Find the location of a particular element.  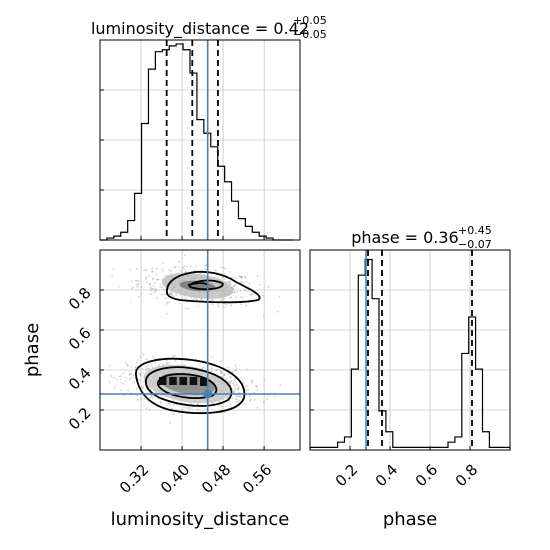

x-tick-label: 0.8 is located at coordinates (467, 476).